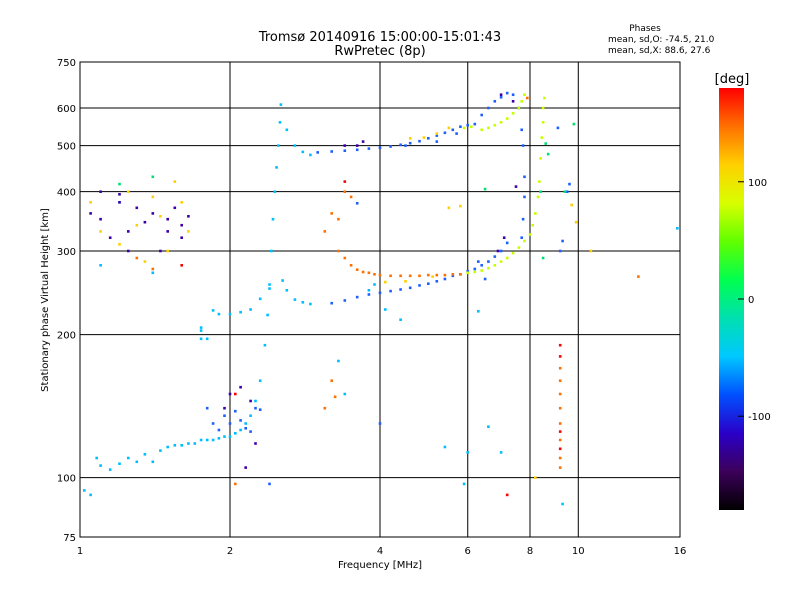  I want to click on x-tick-label: 6, so click(468, 551).